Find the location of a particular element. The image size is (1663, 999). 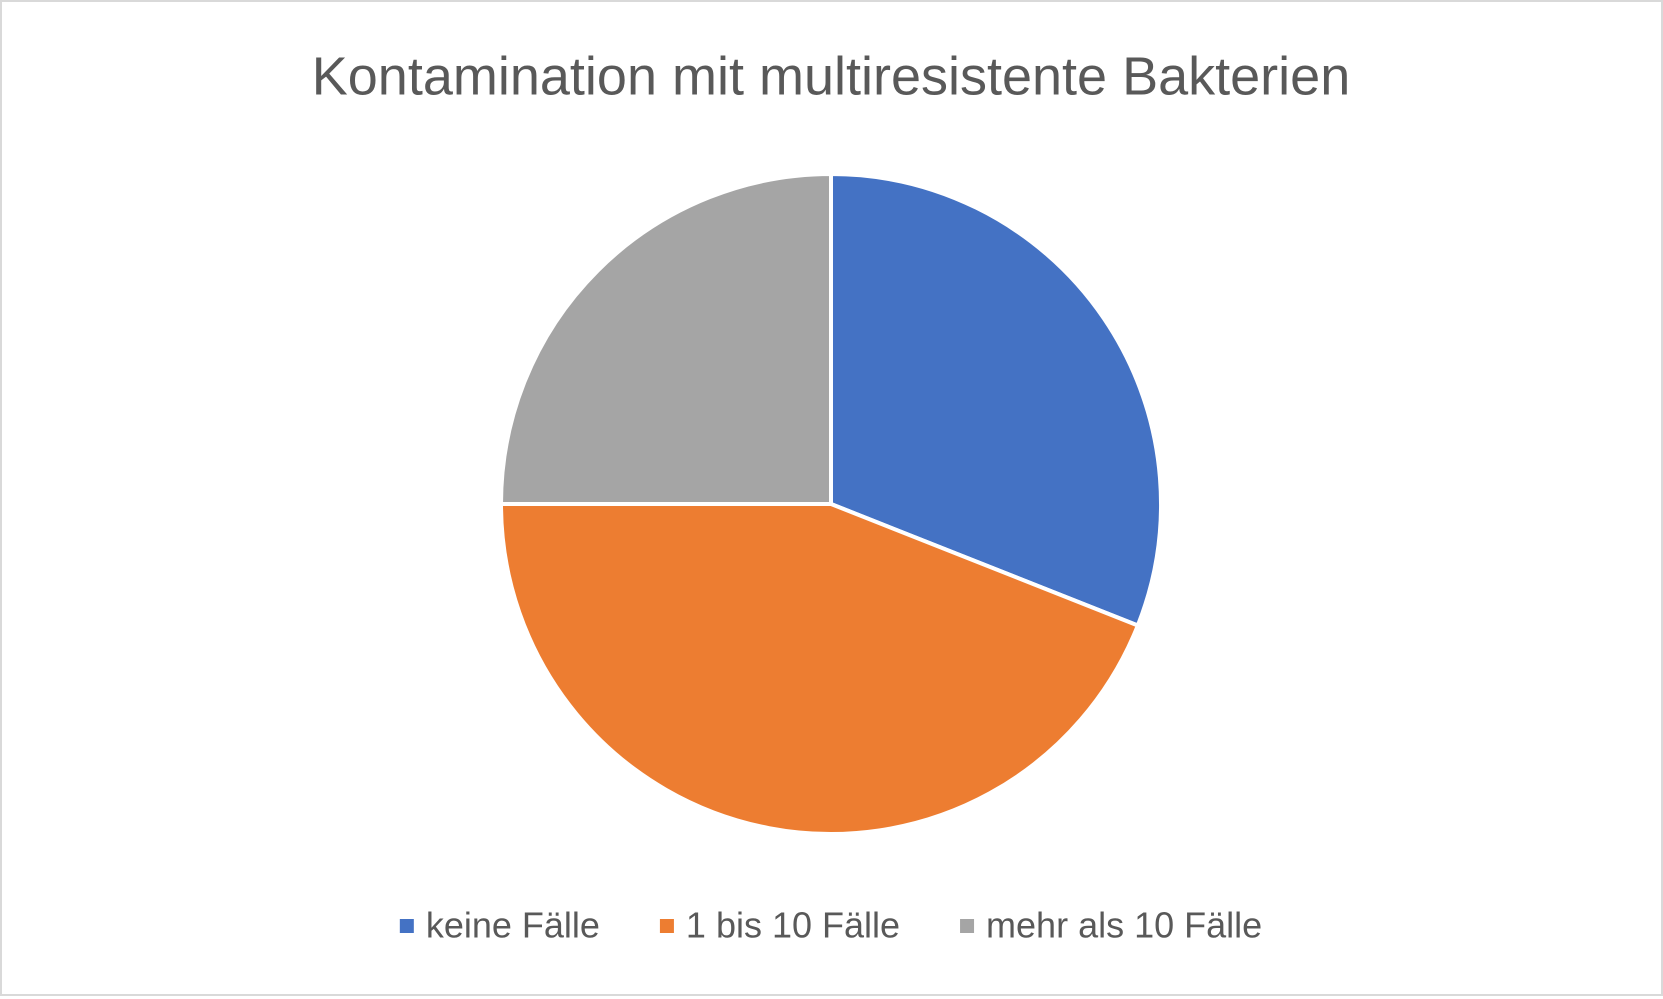

legend-label: mehr als 10 Fälle is located at coordinates (1124, 925).